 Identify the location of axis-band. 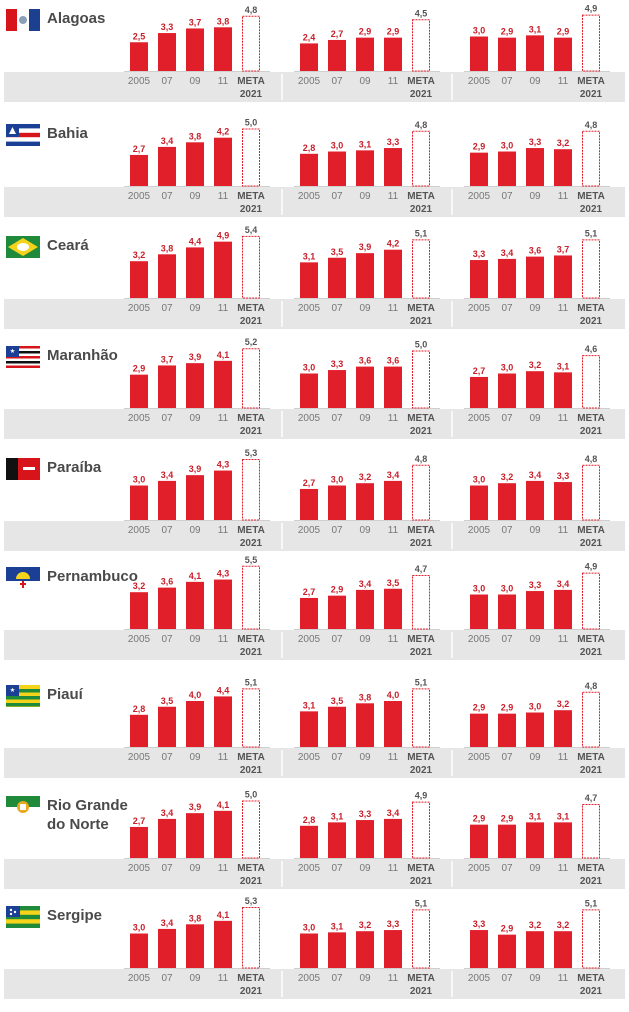
(314, 424).